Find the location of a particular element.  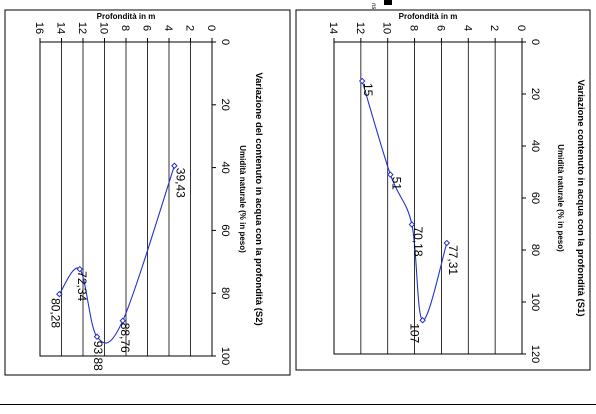

page-divider-rule is located at coordinates (298, 404).